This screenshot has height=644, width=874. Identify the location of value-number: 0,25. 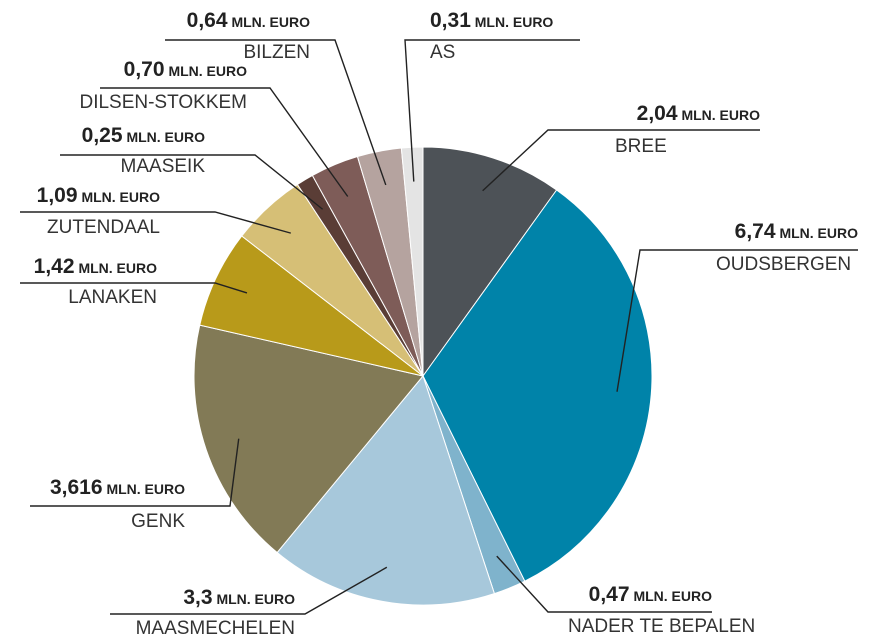
(102, 135).